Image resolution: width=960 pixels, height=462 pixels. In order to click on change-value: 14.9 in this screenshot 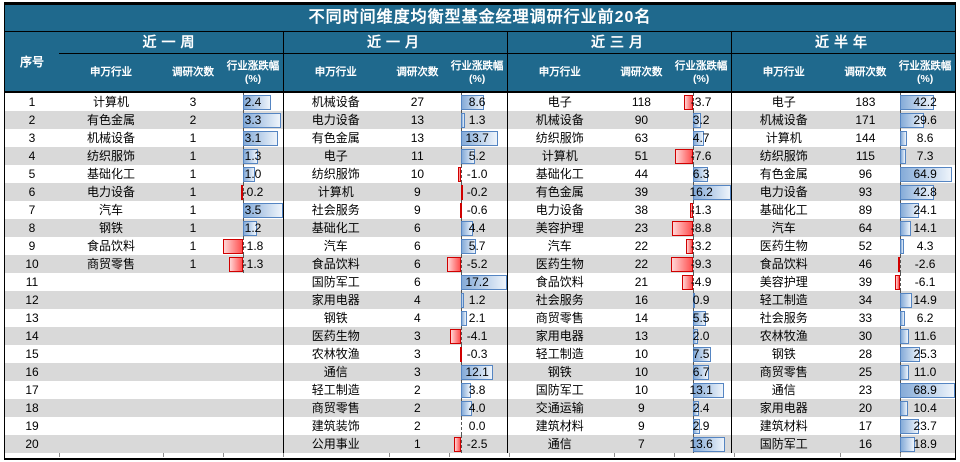, I will do `click(925, 300)`.